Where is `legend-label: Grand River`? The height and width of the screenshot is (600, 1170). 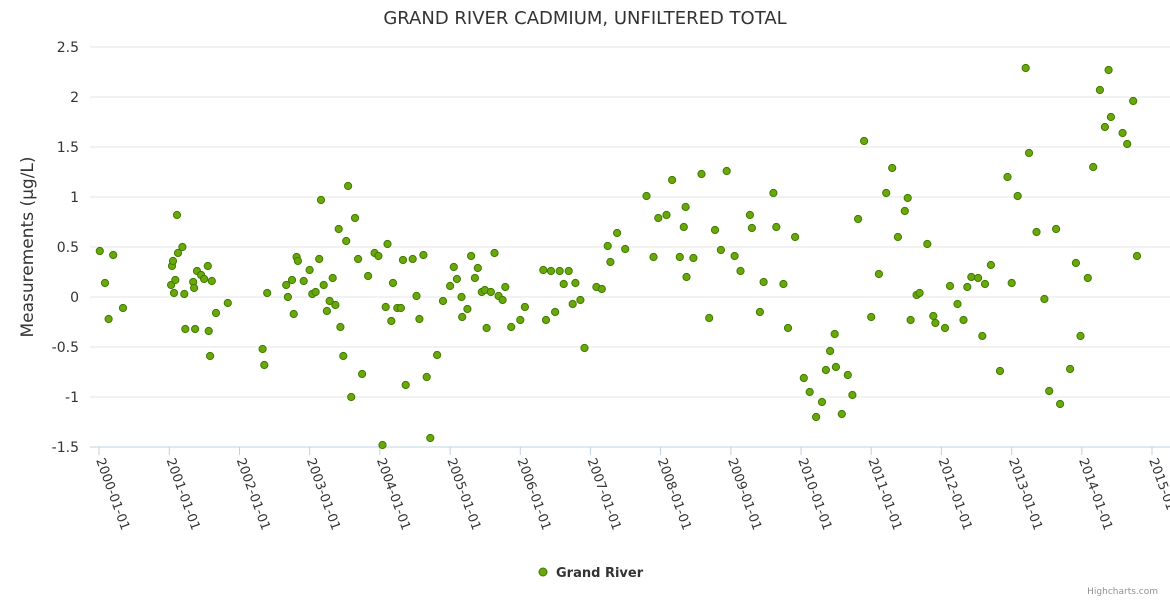
legend-label: Grand River is located at coordinates (600, 573).